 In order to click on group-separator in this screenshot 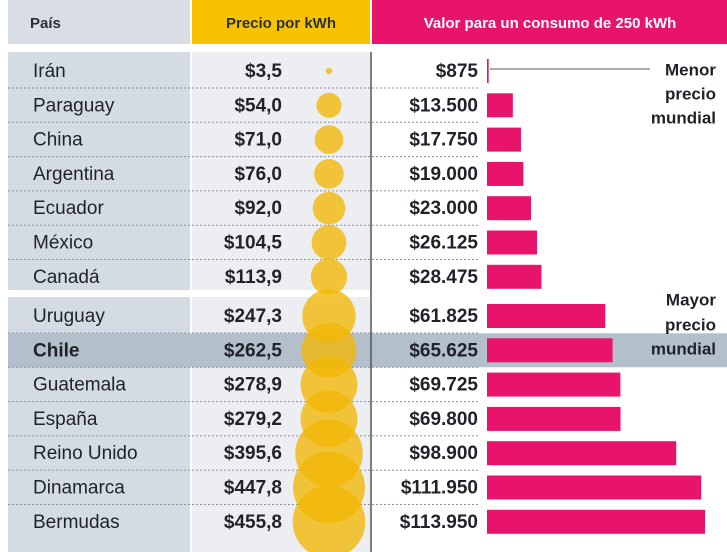, I will do `click(363, 293)`.